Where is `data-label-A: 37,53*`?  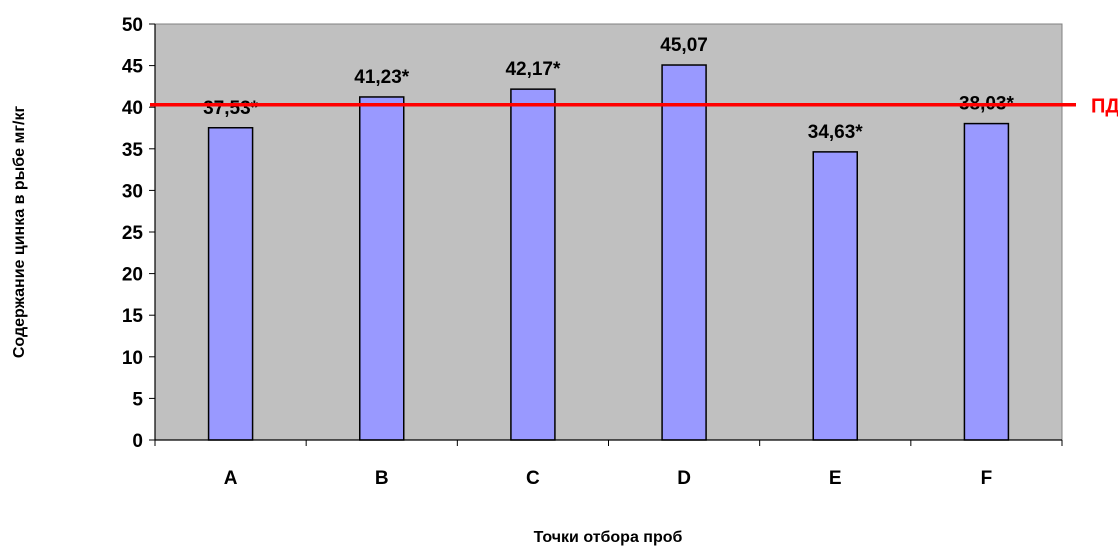
data-label-A: 37,53* is located at coordinates (231, 108).